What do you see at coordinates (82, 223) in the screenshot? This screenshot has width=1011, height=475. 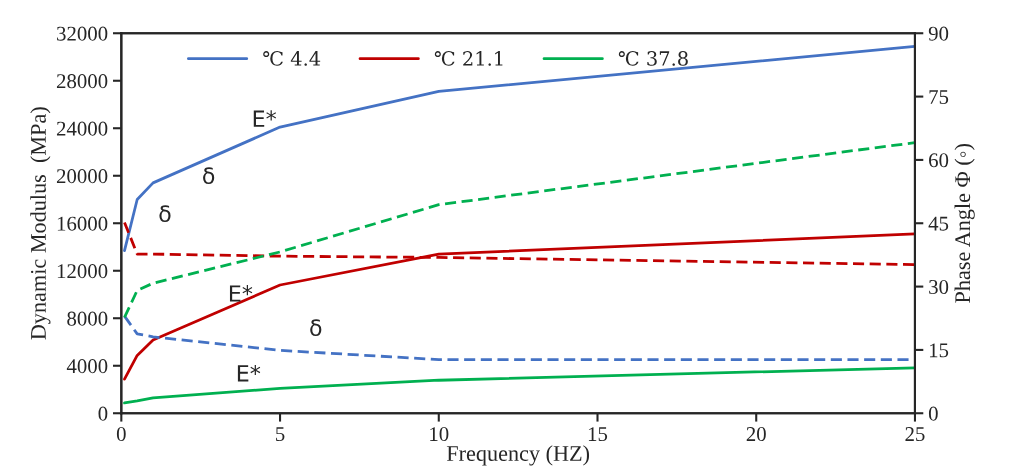 I see `y-tick-label: 16000` at bounding box center [82, 223].